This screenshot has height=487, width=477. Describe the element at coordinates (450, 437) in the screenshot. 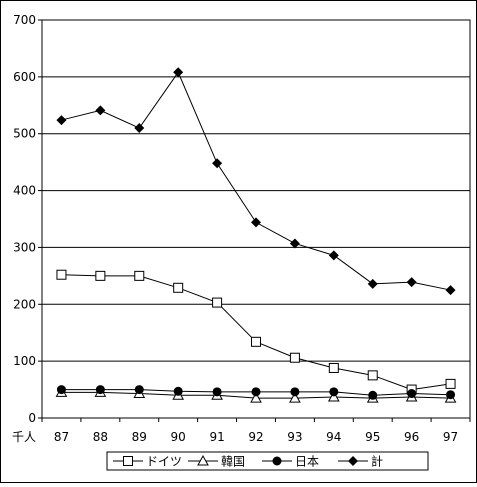

I see `x-tick-label: 97` at that location.